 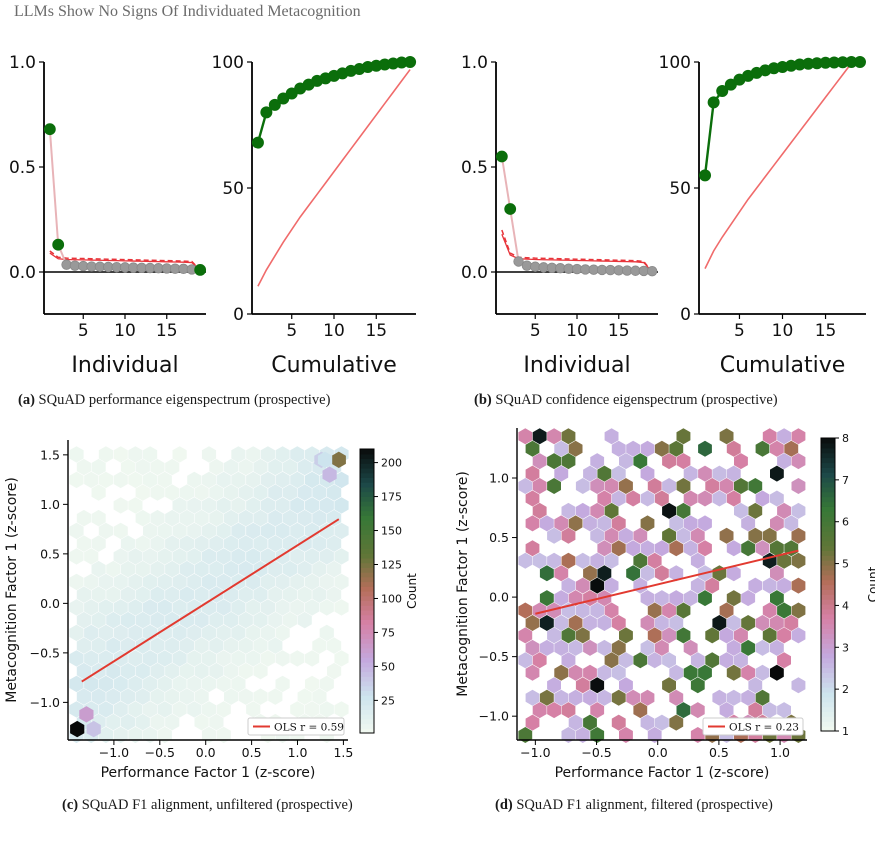 What do you see at coordinates (391, 565) in the screenshot?
I see `colorbar-tick-label: 125` at bounding box center [391, 565].